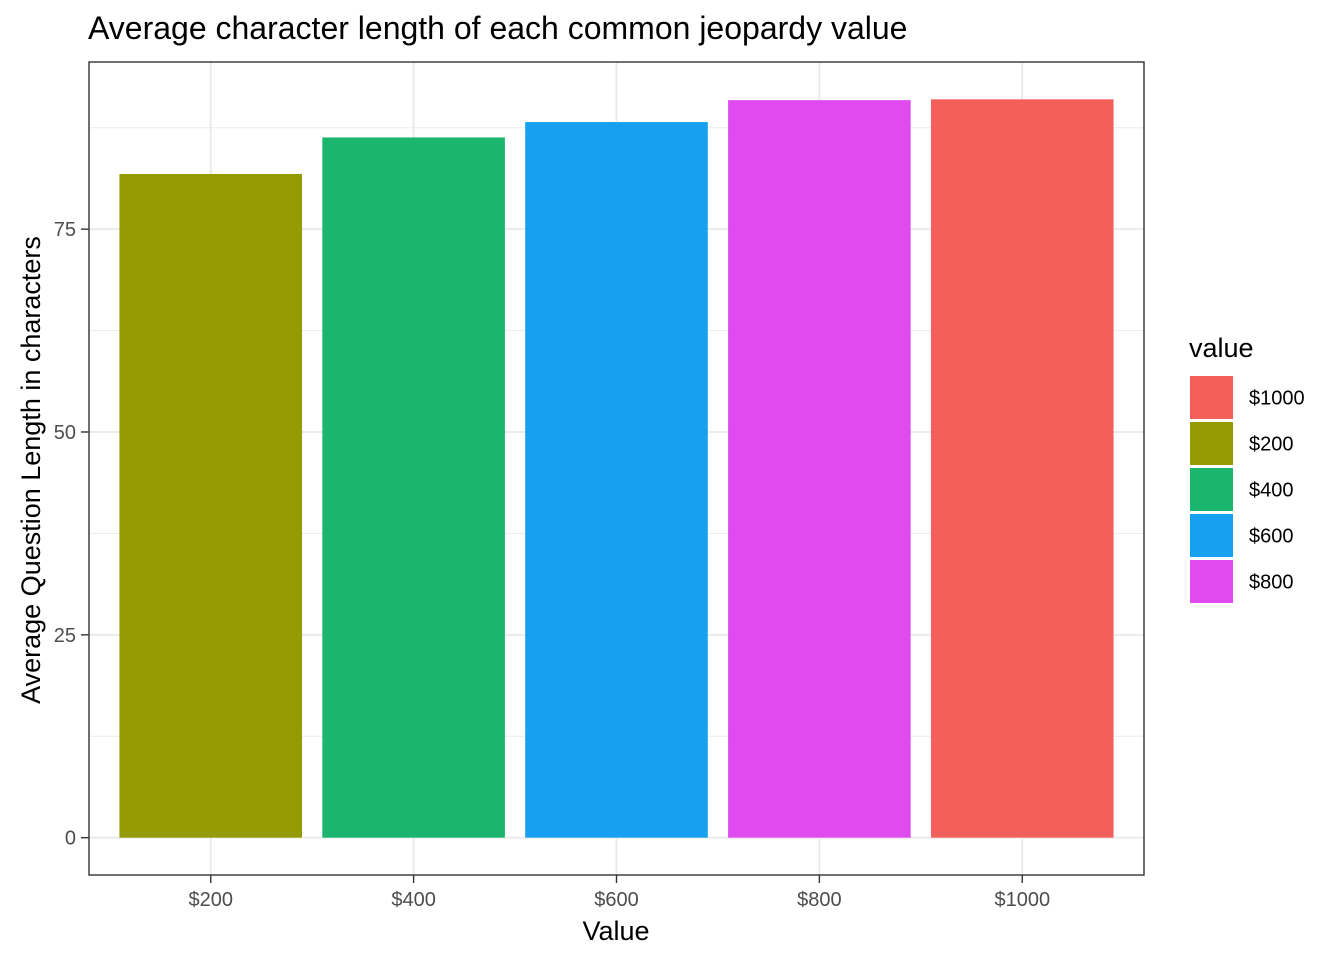  Describe the element at coordinates (70, 839) in the screenshot. I see `y-tick-label: 0` at that location.